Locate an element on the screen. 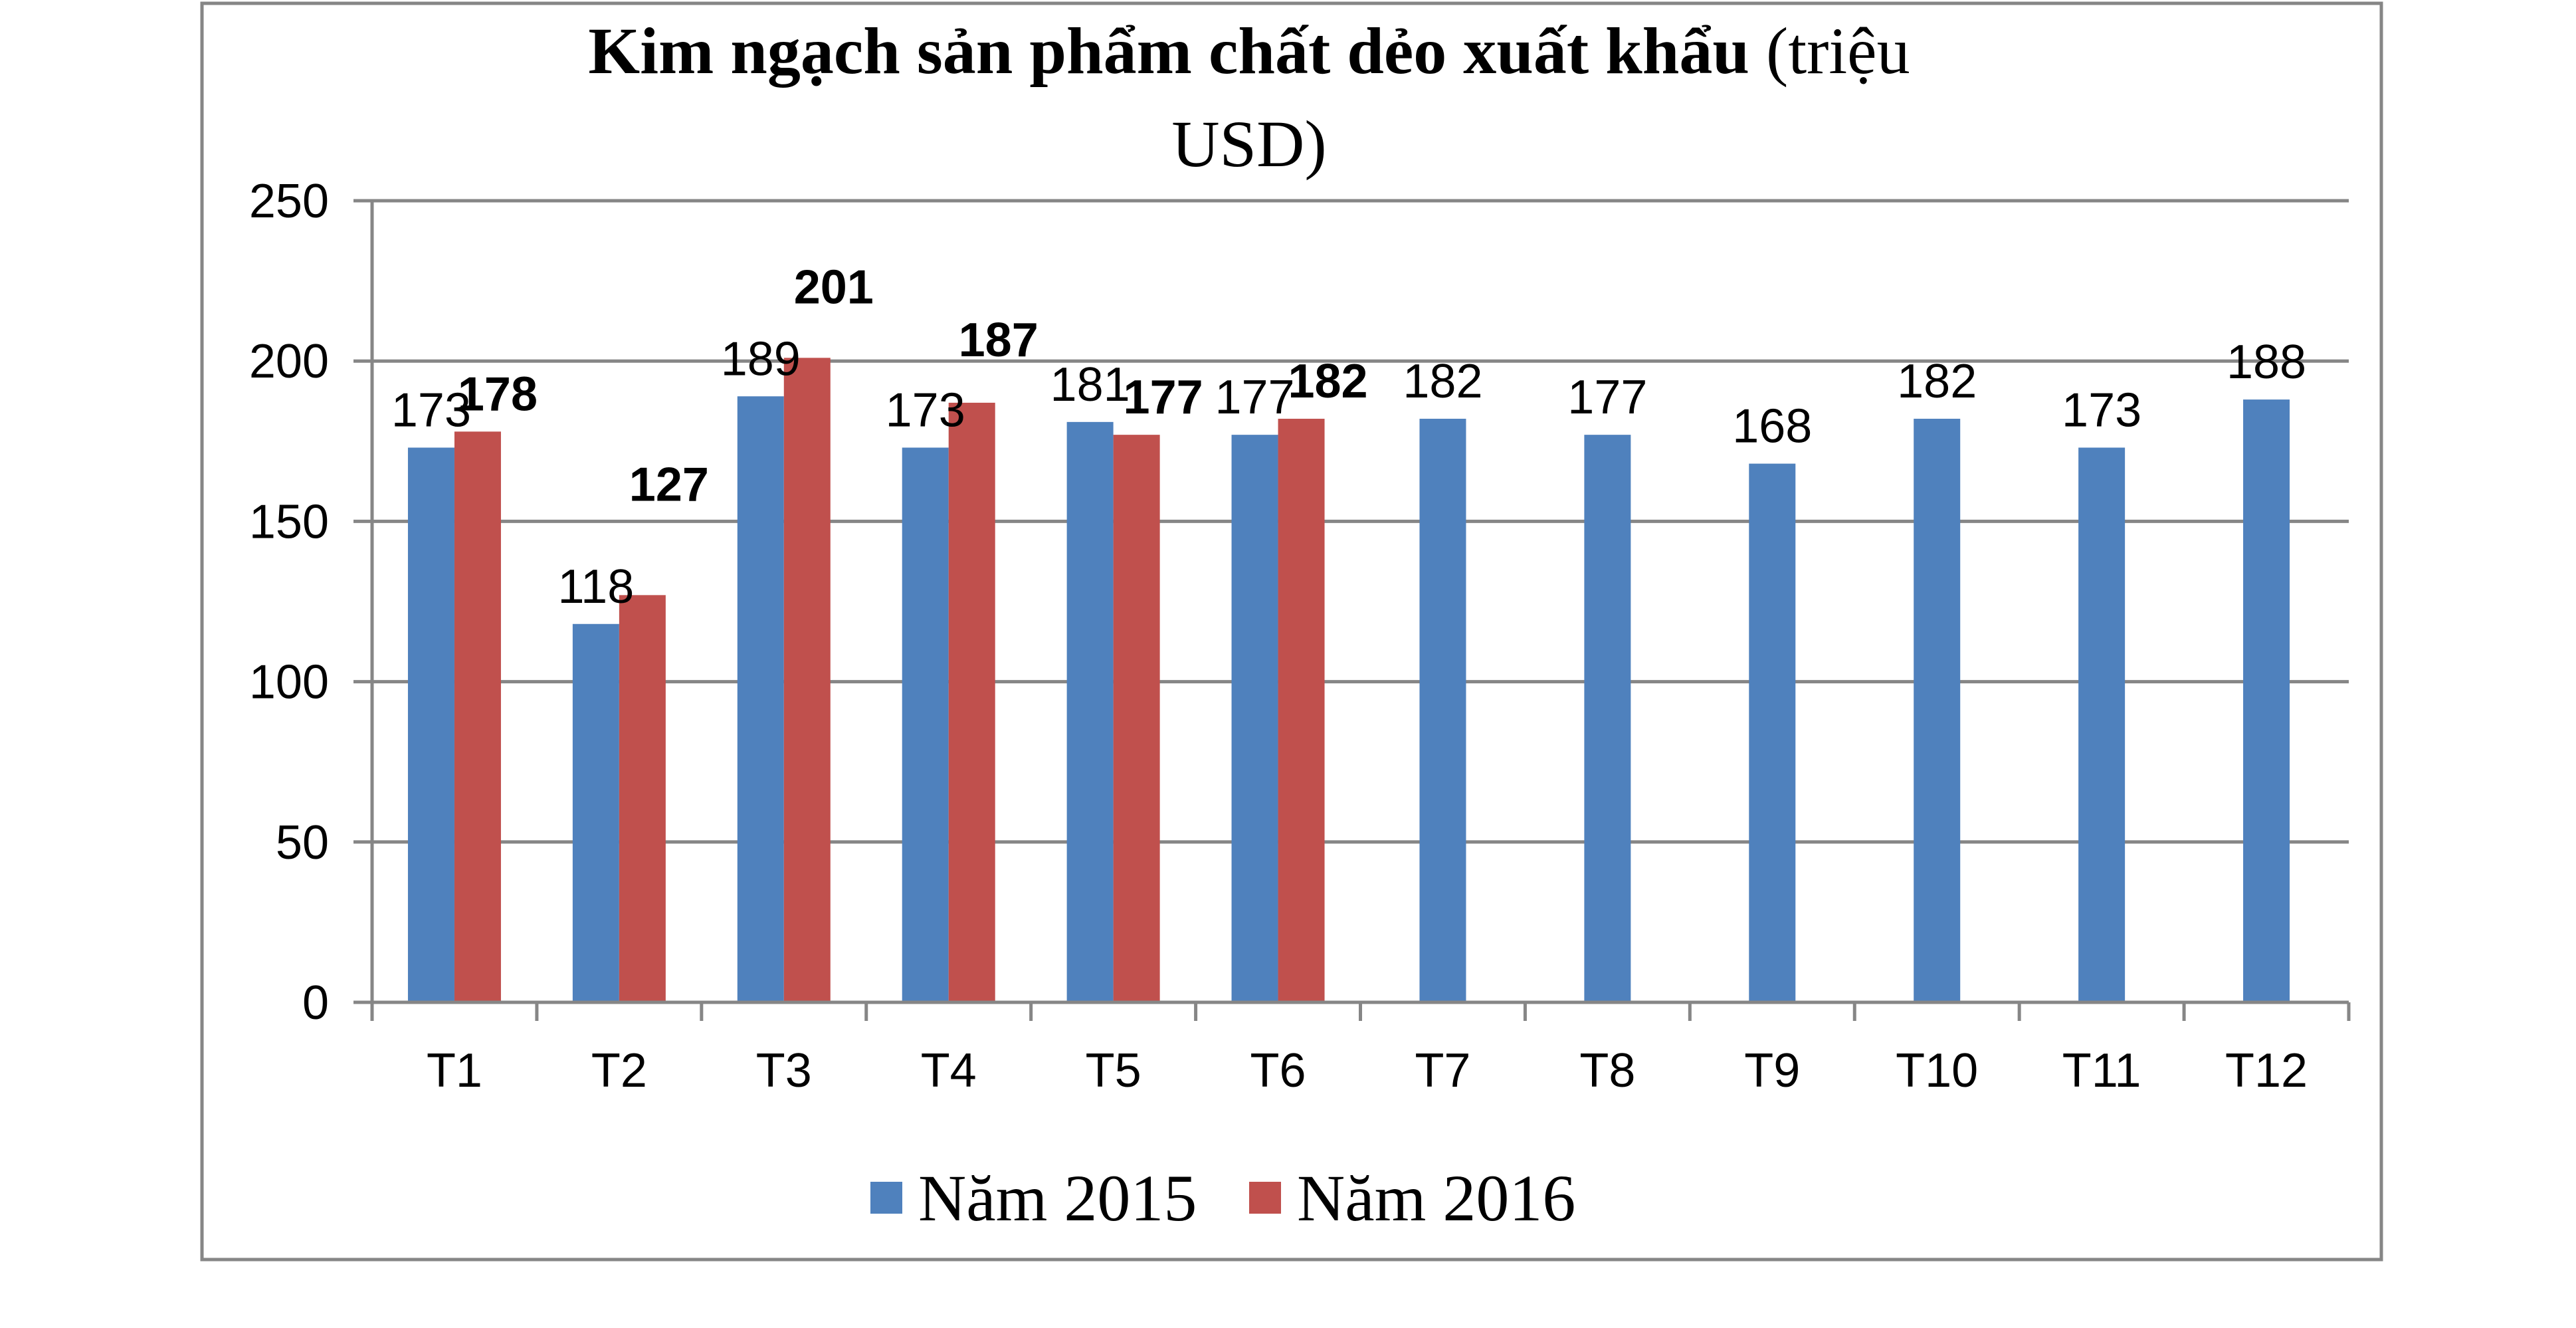 This screenshot has width=2576, height=1328. bar-năm-2016-t3 is located at coordinates (807, 680).